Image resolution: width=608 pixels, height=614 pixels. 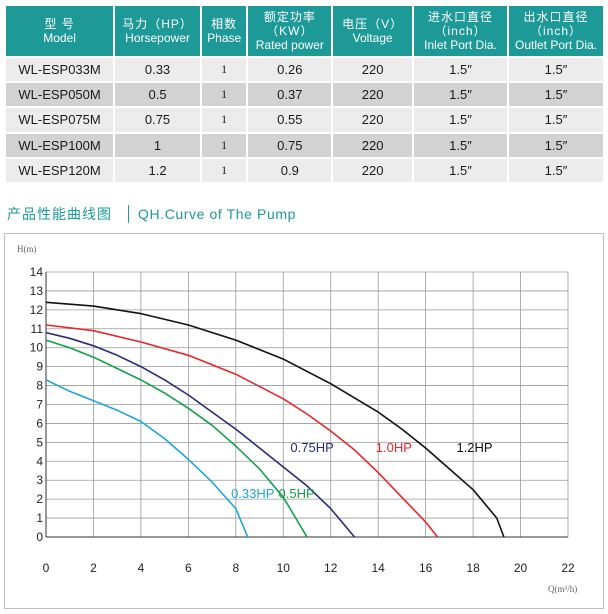 What do you see at coordinates (460, 45) in the screenshot?
I see `header-inlet-dia-en: Inlet Port Dia.` at bounding box center [460, 45].